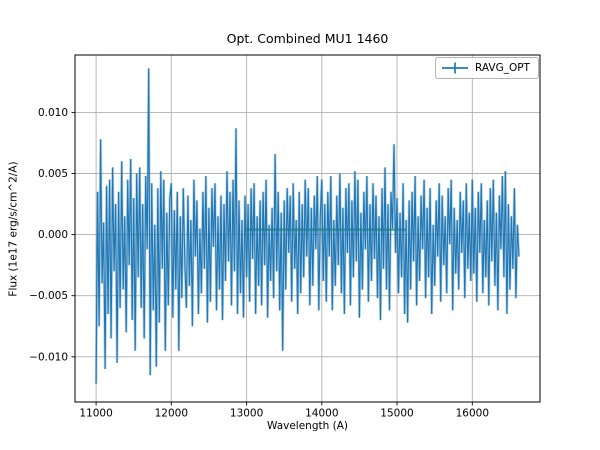 This screenshot has width=600, height=450. Describe the element at coordinates (48, 357) in the screenshot. I see `y-tick-label: −0.010` at that location.